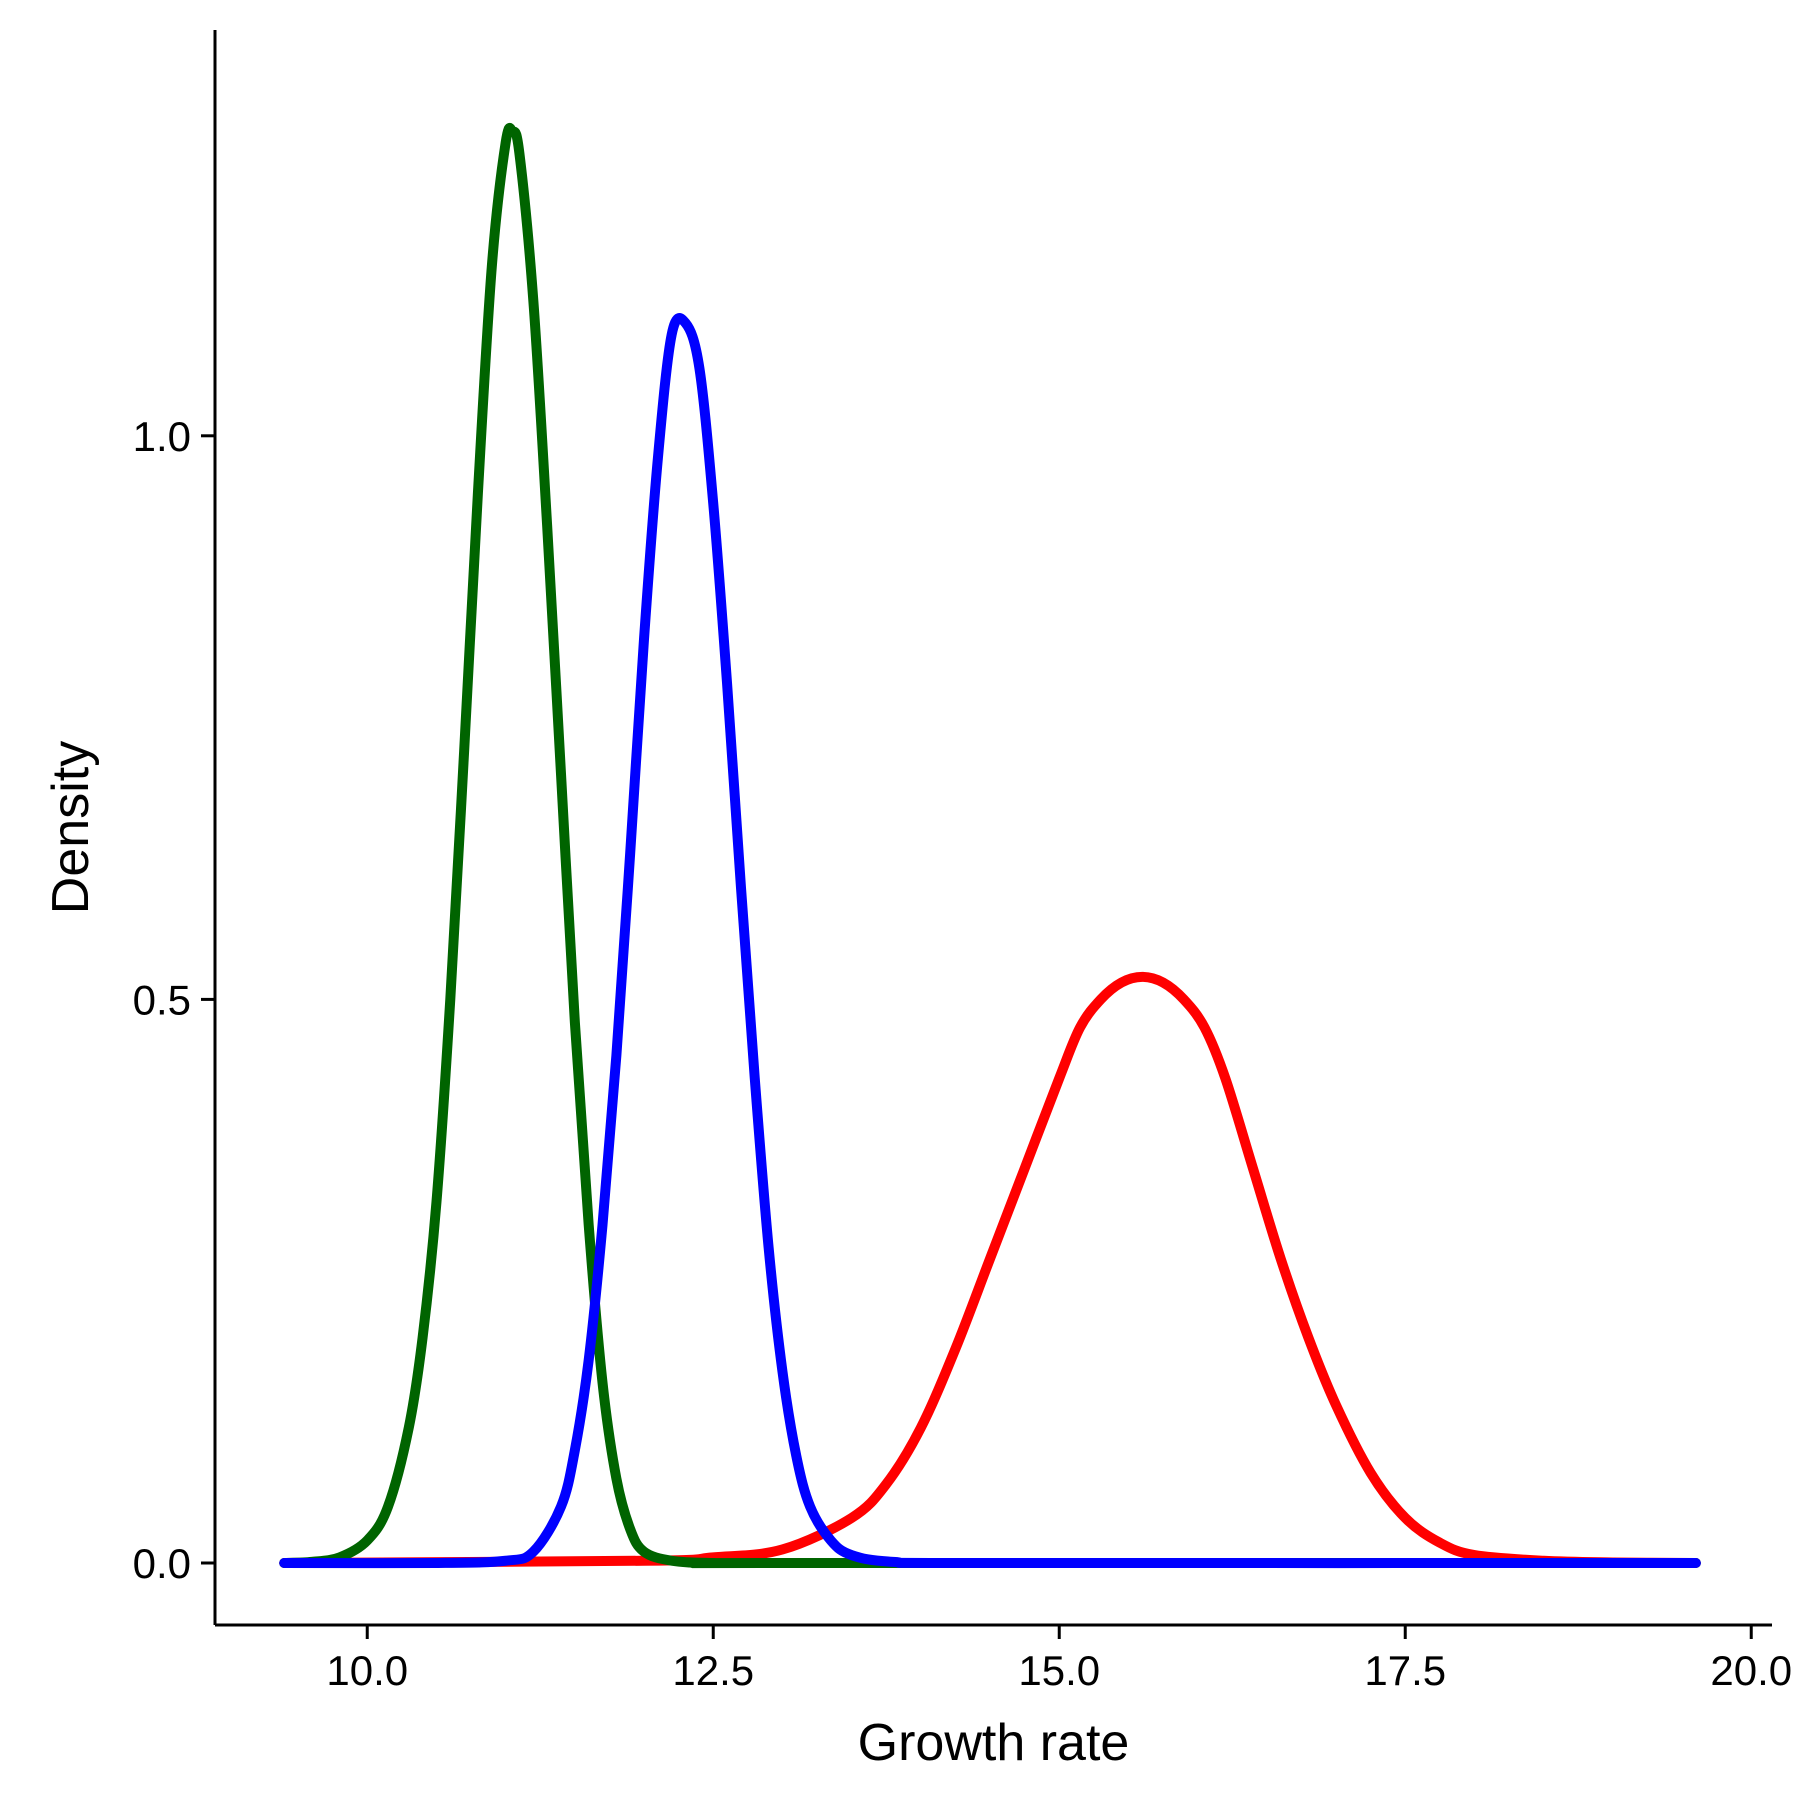 This screenshot has height=1805, width=1800. Describe the element at coordinates (1059, 1670) in the screenshot. I see `x-tick-label: 15.0` at that location.